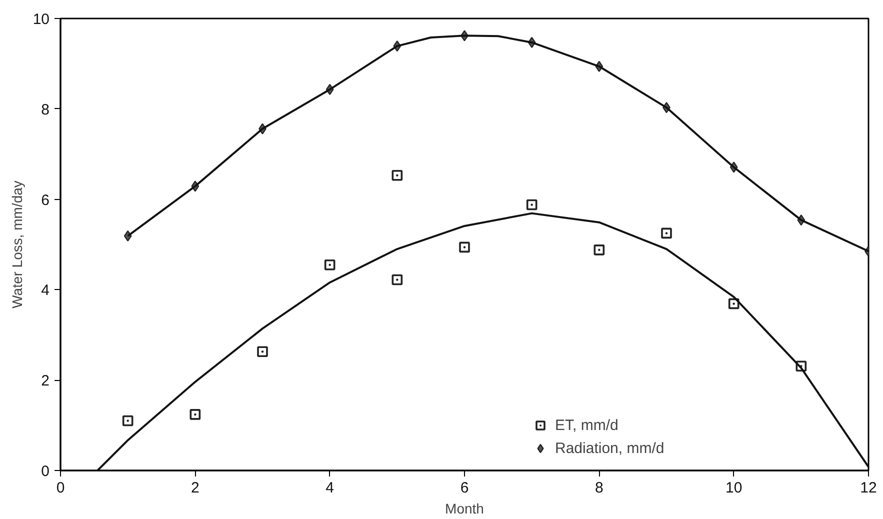 The image size is (883, 519). What do you see at coordinates (16, 244) in the screenshot?
I see `y-axis-title: Water Loss, mm/day` at bounding box center [16, 244].